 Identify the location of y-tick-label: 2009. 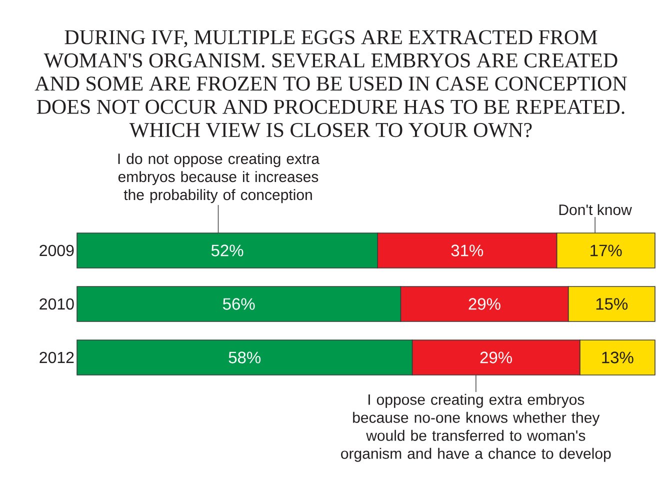
(57, 250).